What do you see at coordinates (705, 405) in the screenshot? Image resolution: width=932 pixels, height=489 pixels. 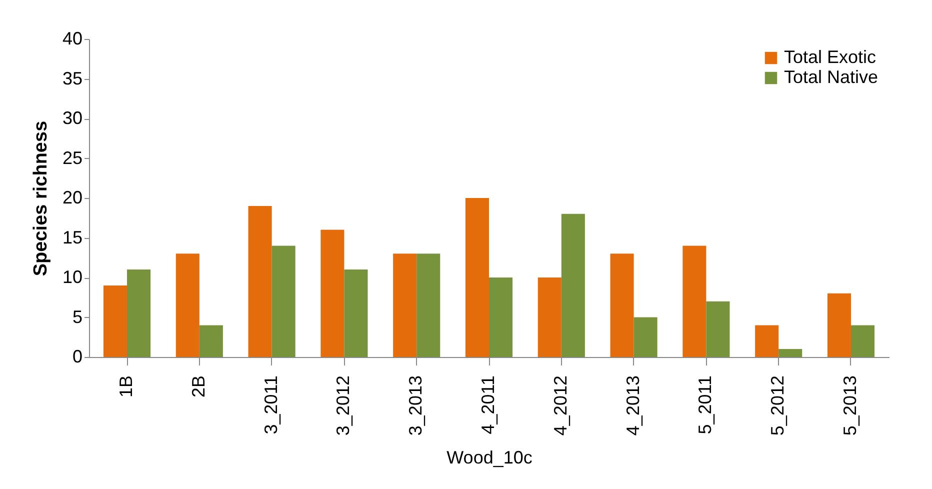 I see `x-tick-label: 5_2011` at bounding box center [705, 405].